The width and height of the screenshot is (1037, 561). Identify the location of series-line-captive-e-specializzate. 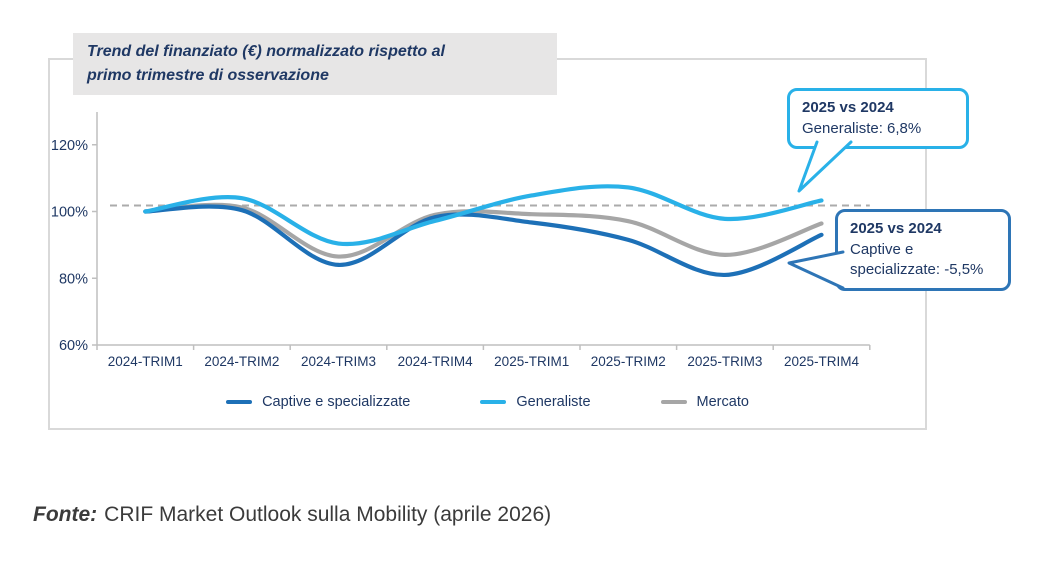
(483, 241).